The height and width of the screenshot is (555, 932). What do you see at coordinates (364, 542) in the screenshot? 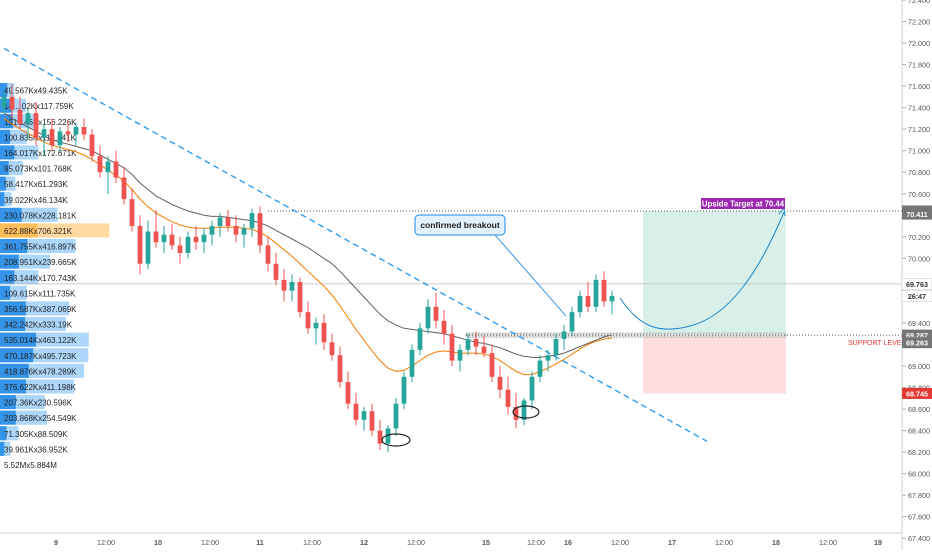
I see `x-tick-label: 12` at bounding box center [364, 542].